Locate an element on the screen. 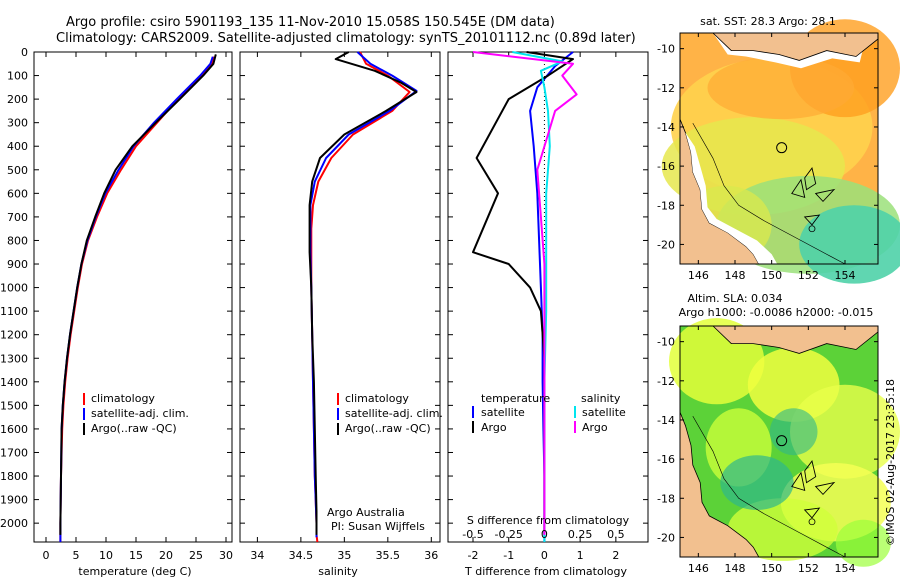 The image size is (900, 580). sla-subtitle: Argo h1000: -0.0086 h2000: -0.015 is located at coordinates (776, 312).